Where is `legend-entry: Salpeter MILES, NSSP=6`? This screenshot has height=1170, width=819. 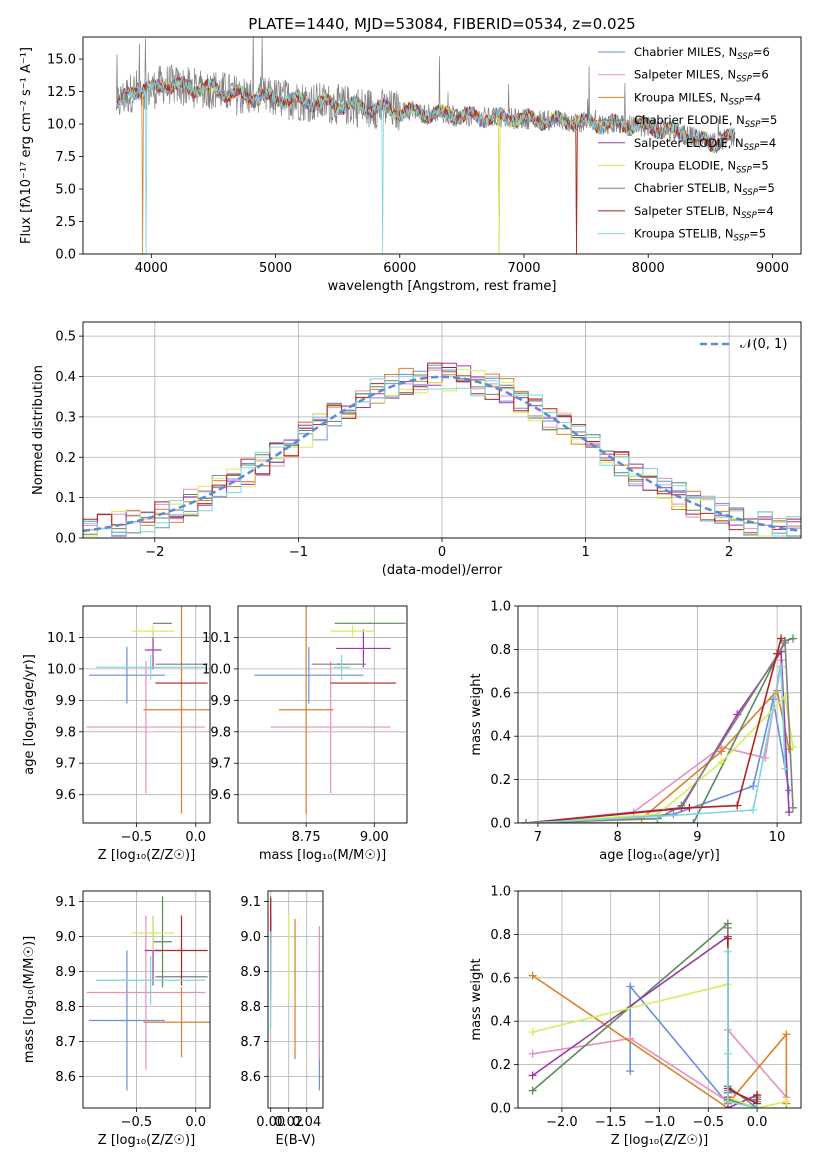
legend-entry: Salpeter MILES, NSSP=6 is located at coordinates (701, 76).